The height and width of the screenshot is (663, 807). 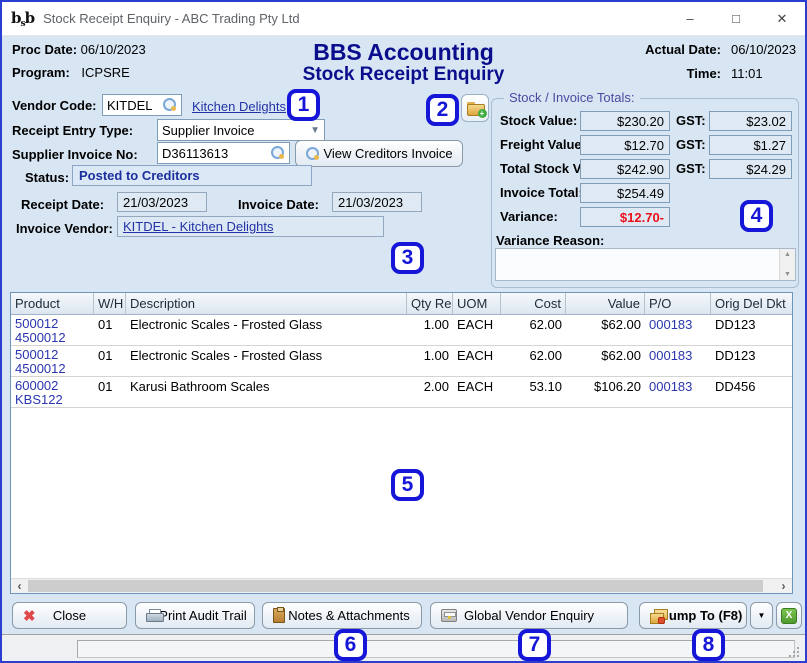 What do you see at coordinates (529, 615) in the screenshot?
I see `global-vendor-enquiry-button: Global Vendor Enquiry` at bounding box center [529, 615].